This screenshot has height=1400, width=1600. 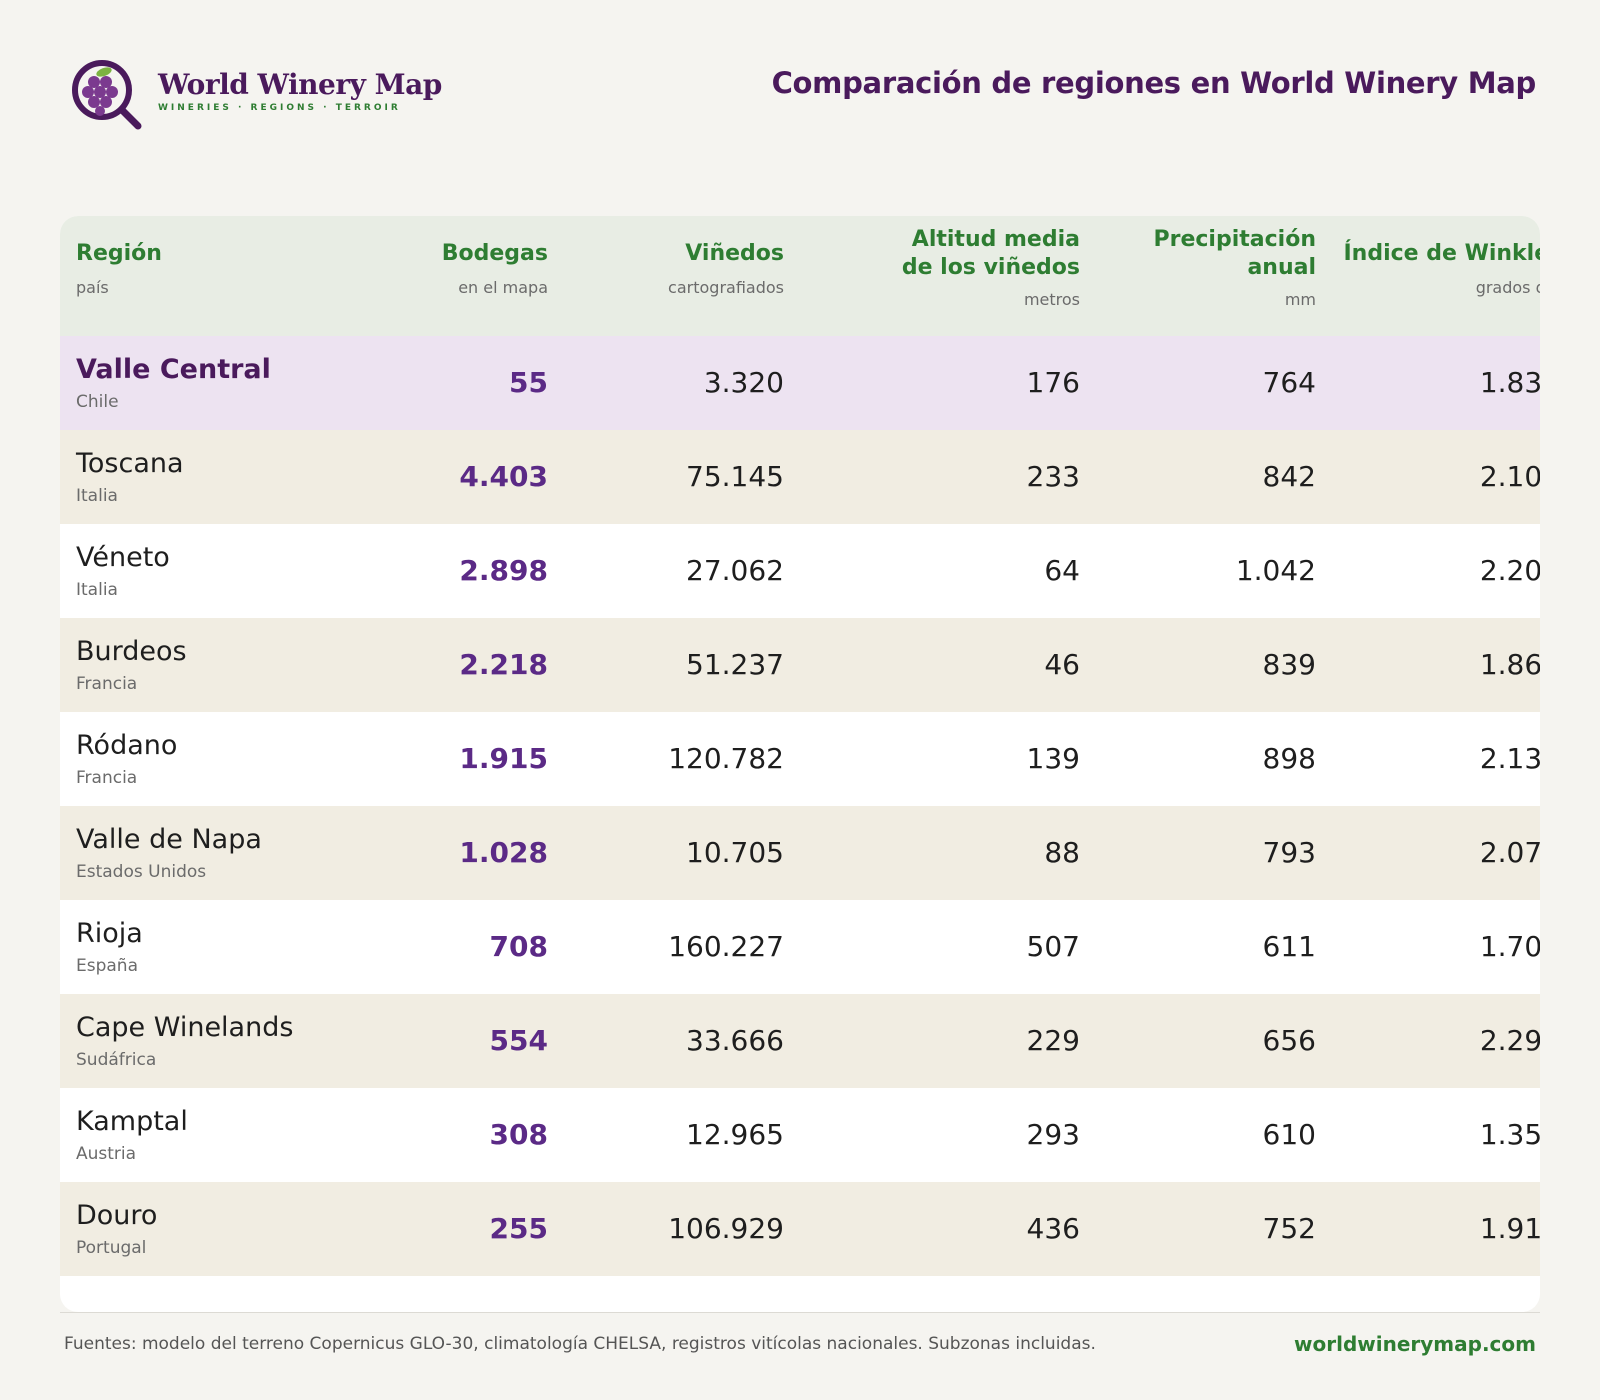 I want to click on winkler-value: 2.131, so click(x=1509, y=758).